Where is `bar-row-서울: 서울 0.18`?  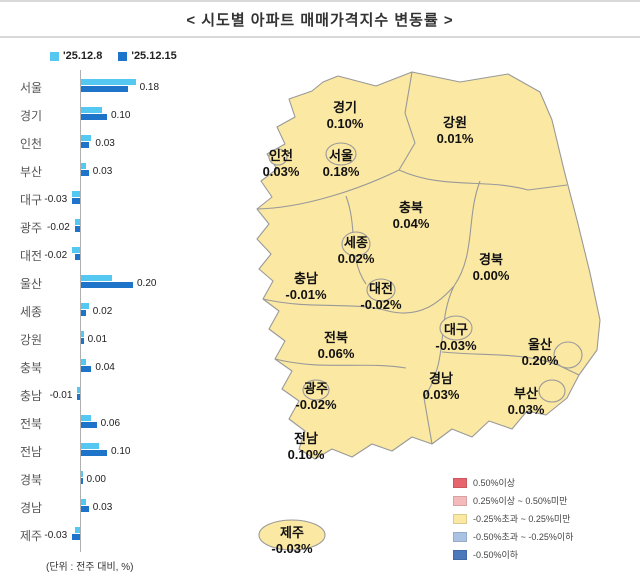
bar-row-서울: 서울 0.18 is located at coordinates (116, 88).